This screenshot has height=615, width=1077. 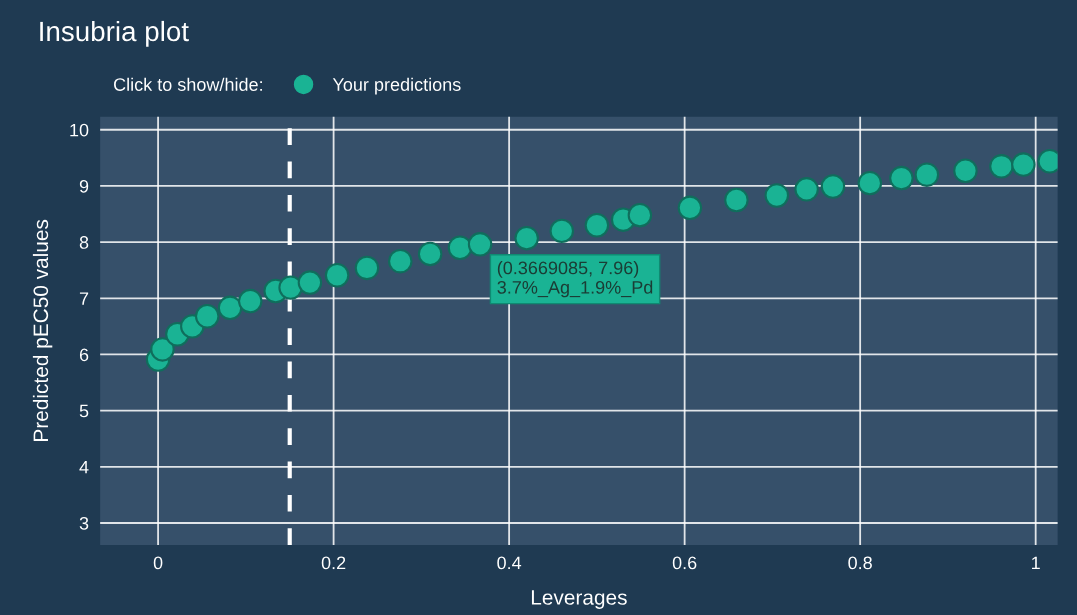 What do you see at coordinates (333, 563) in the screenshot?
I see `x-tick-label: 0.2` at bounding box center [333, 563].